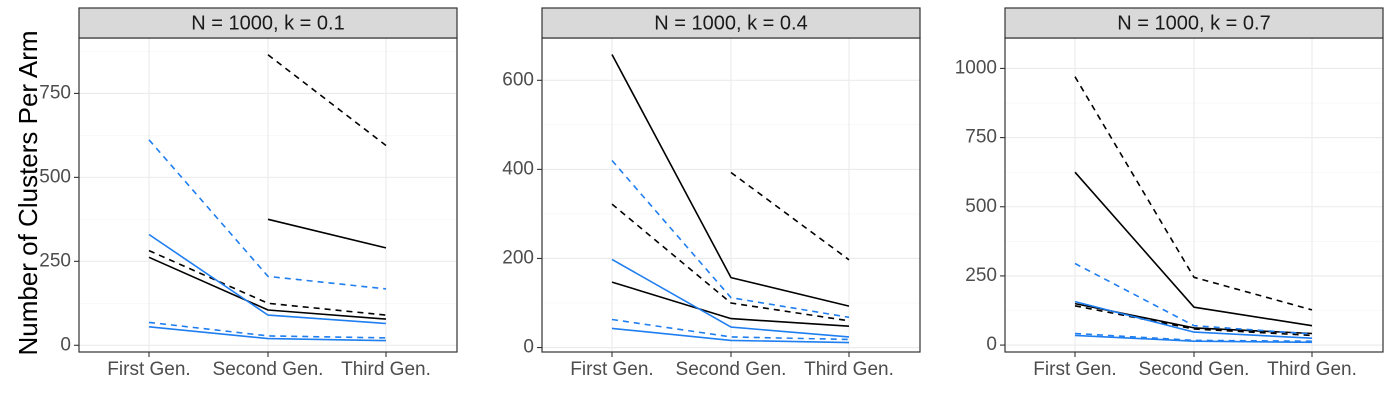 The height and width of the screenshot is (415, 1391). I want to click on facet-title: N = 1000, k = 0.4, so click(730, 23).